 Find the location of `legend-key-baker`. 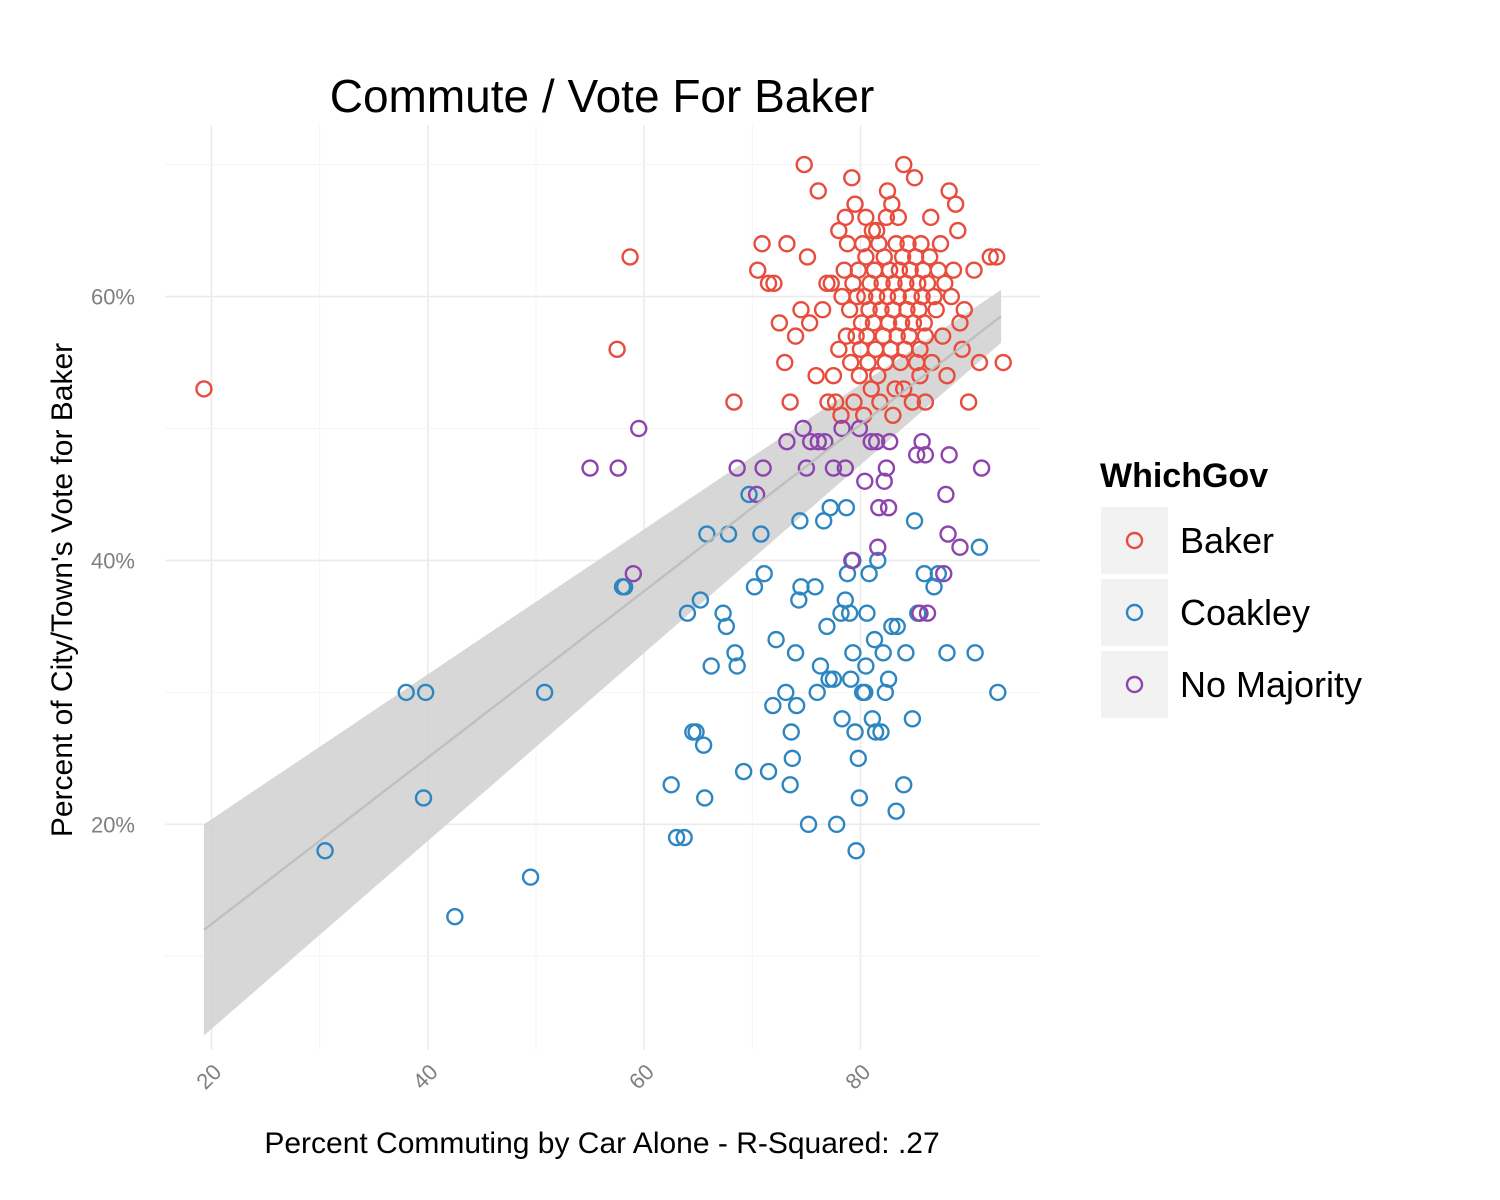

legend-key-baker is located at coordinates (1134, 540).